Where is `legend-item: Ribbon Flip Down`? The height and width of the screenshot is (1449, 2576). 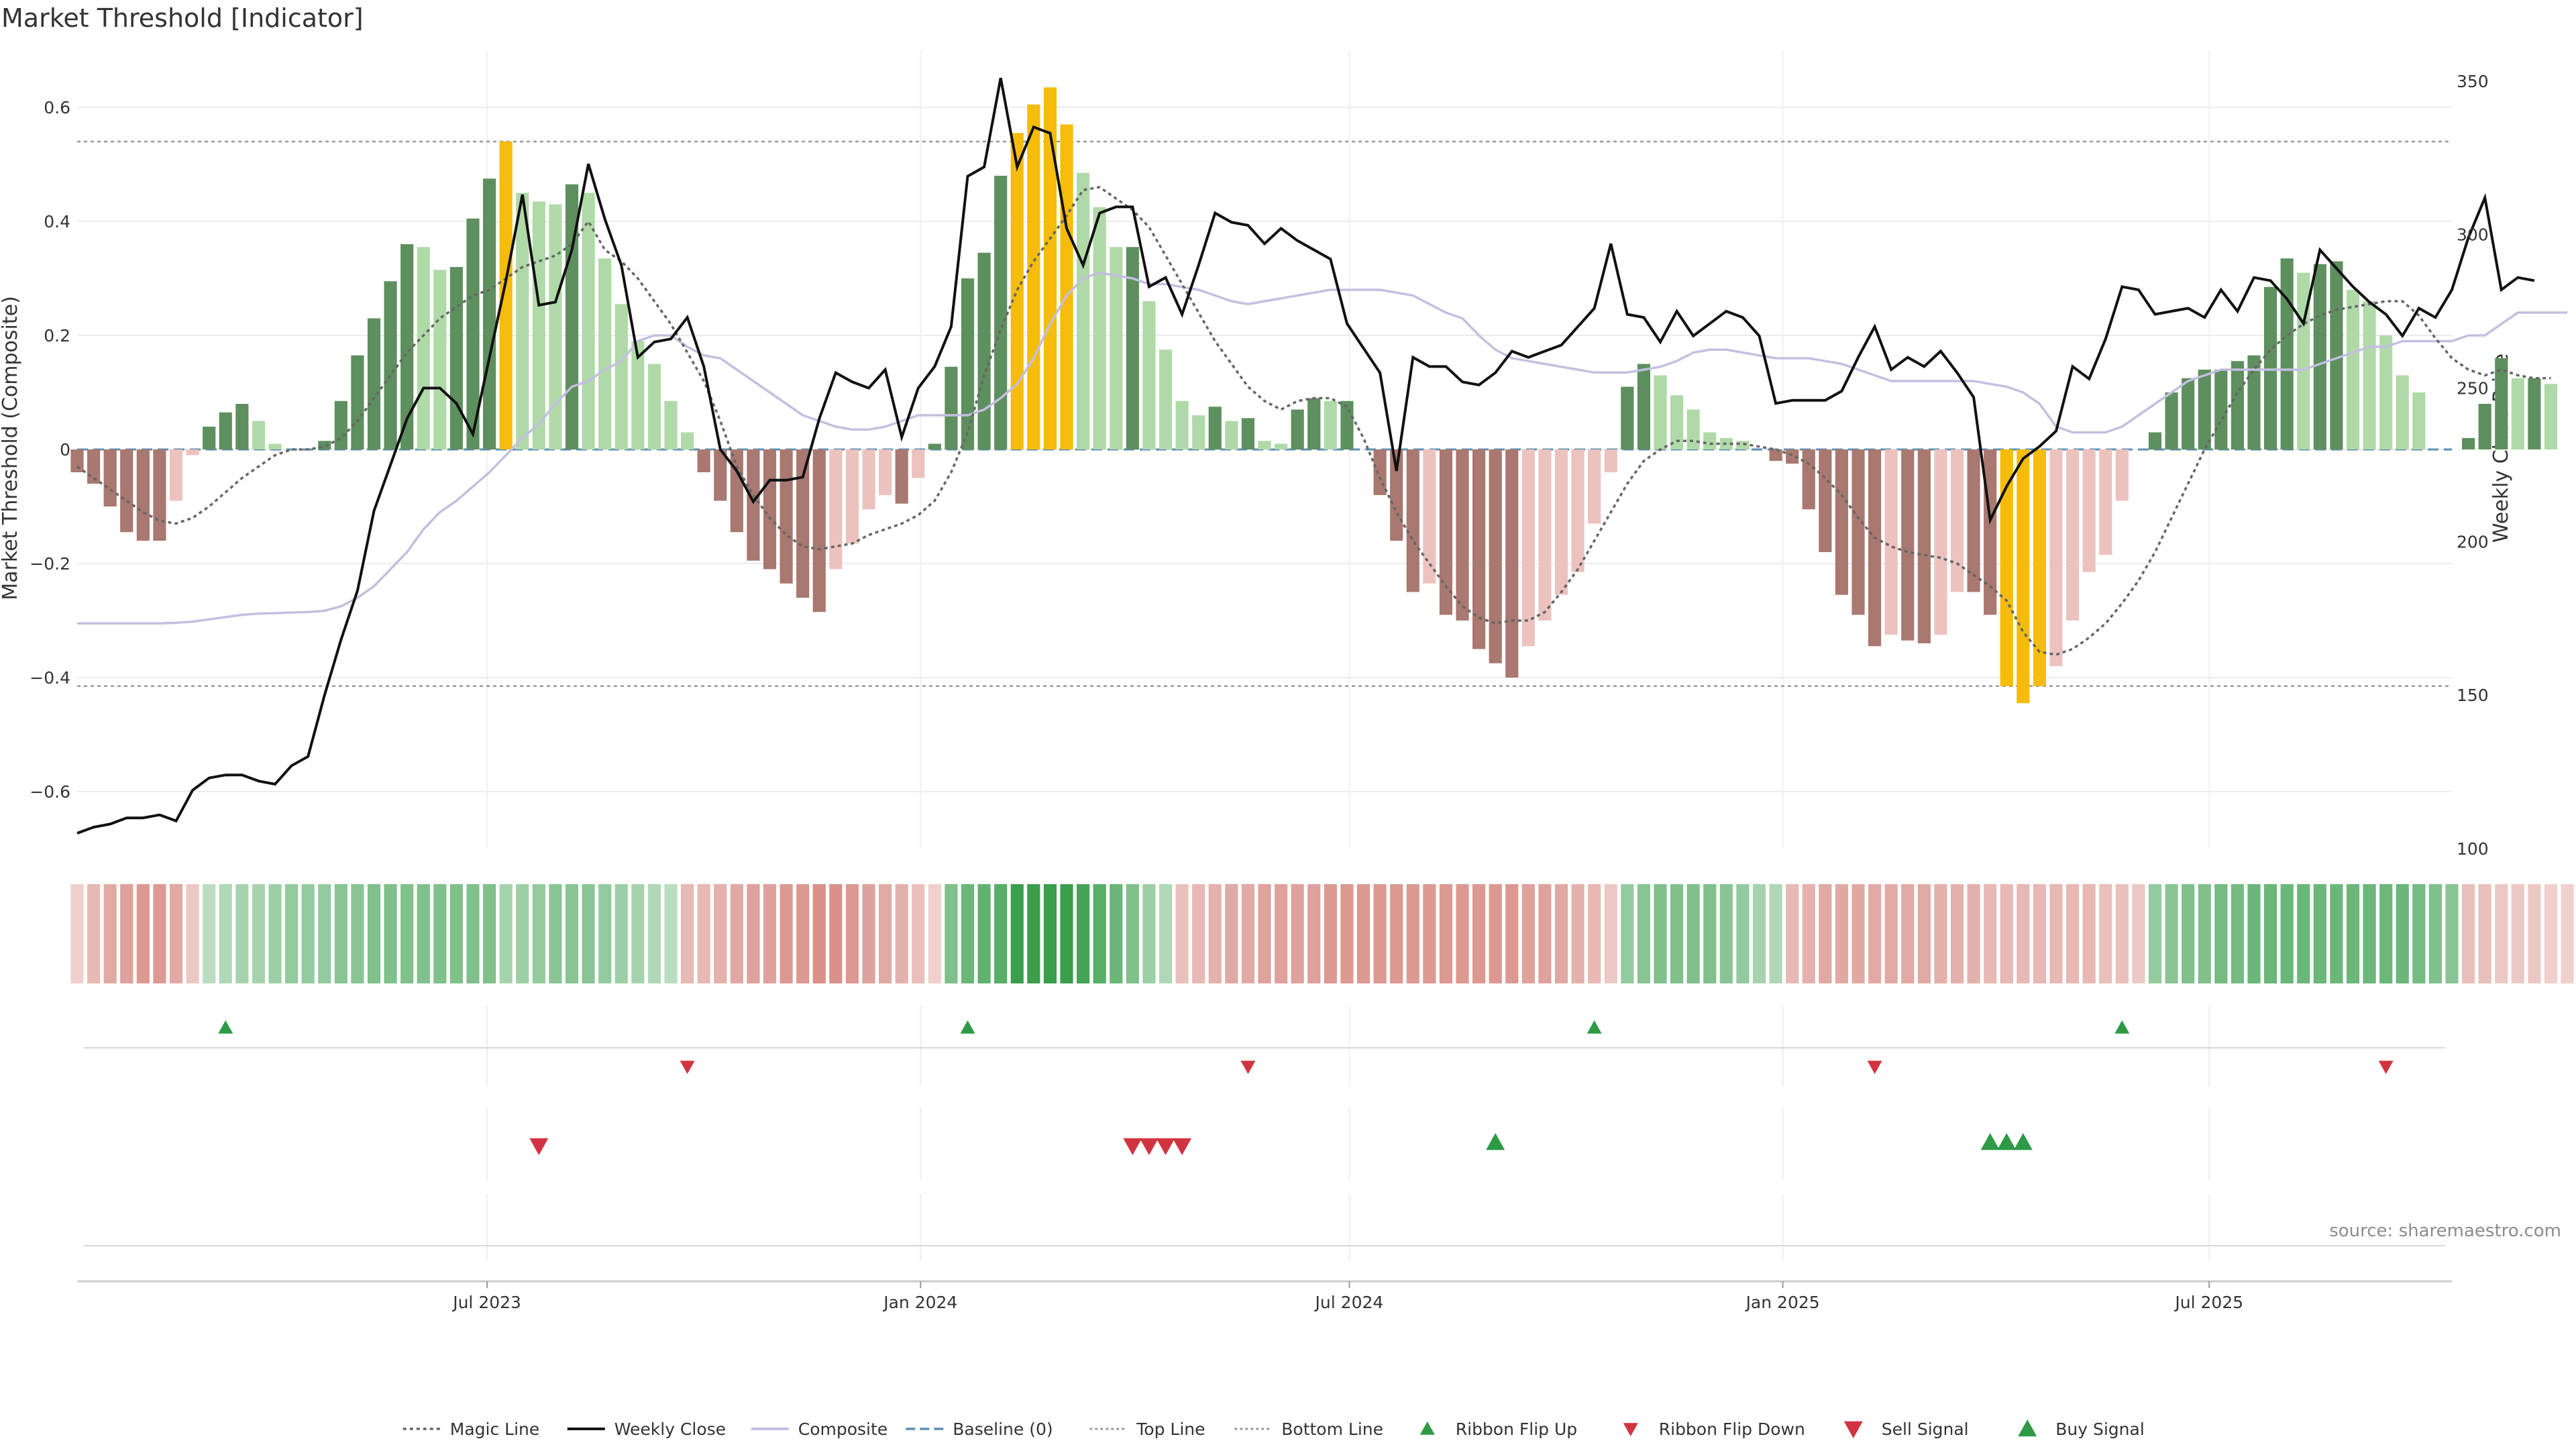
legend-item: Ribbon Flip Down is located at coordinates (1714, 1429).